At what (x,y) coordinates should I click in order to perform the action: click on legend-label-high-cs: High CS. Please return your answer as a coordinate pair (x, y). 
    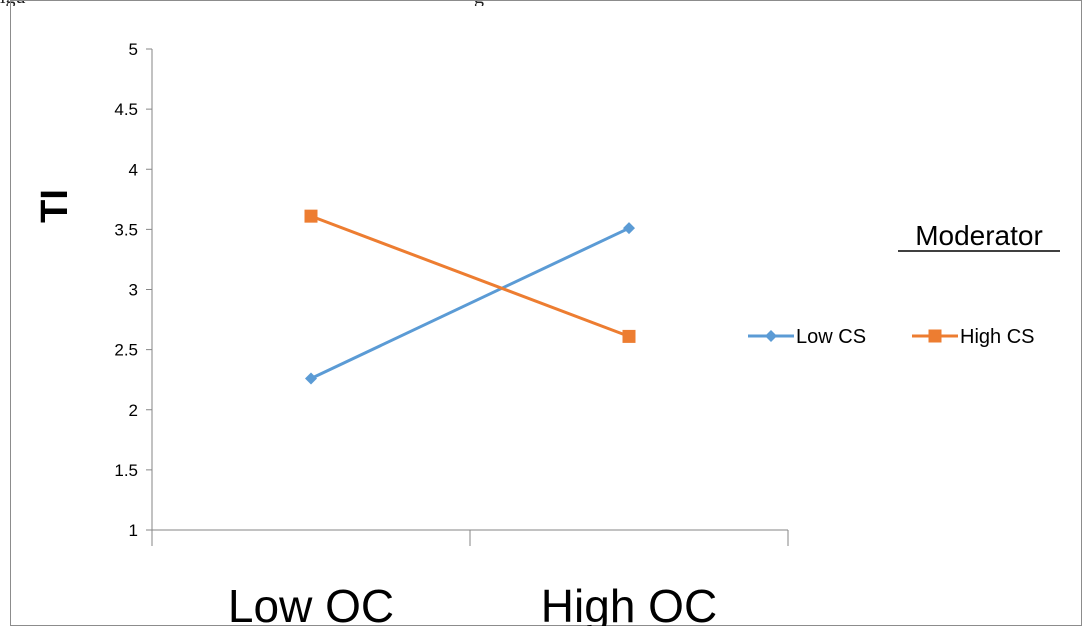
    Looking at the image, I should click on (997, 337).